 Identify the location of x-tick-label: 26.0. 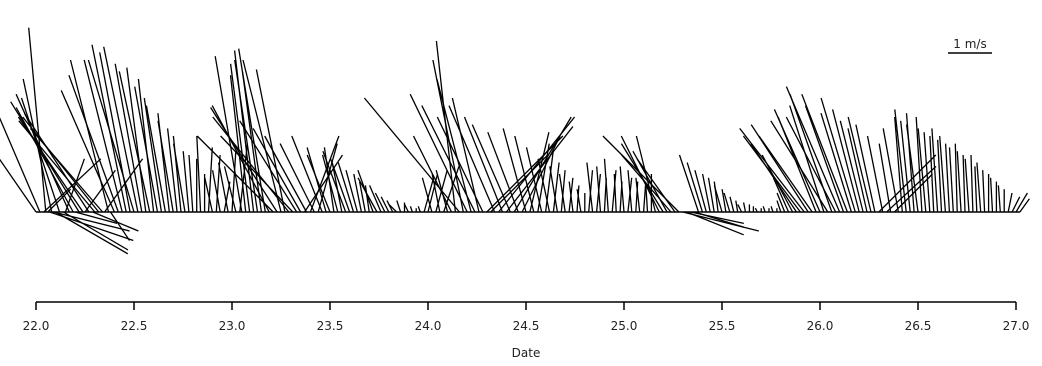
(820, 326).